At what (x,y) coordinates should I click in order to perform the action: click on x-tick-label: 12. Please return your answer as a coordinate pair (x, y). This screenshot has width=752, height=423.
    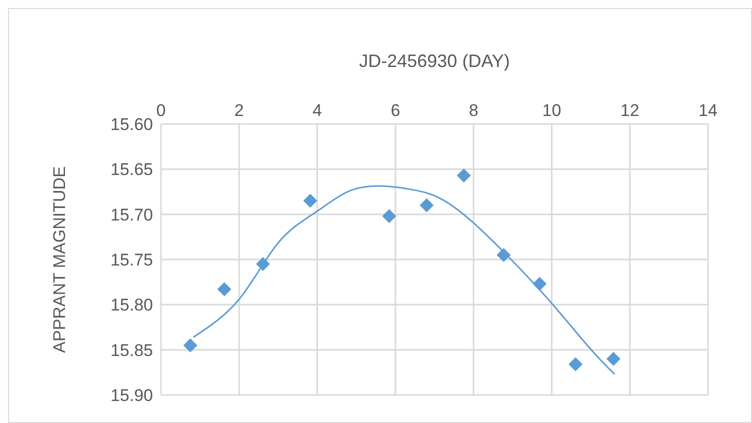
    Looking at the image, I should click on (630, 110).